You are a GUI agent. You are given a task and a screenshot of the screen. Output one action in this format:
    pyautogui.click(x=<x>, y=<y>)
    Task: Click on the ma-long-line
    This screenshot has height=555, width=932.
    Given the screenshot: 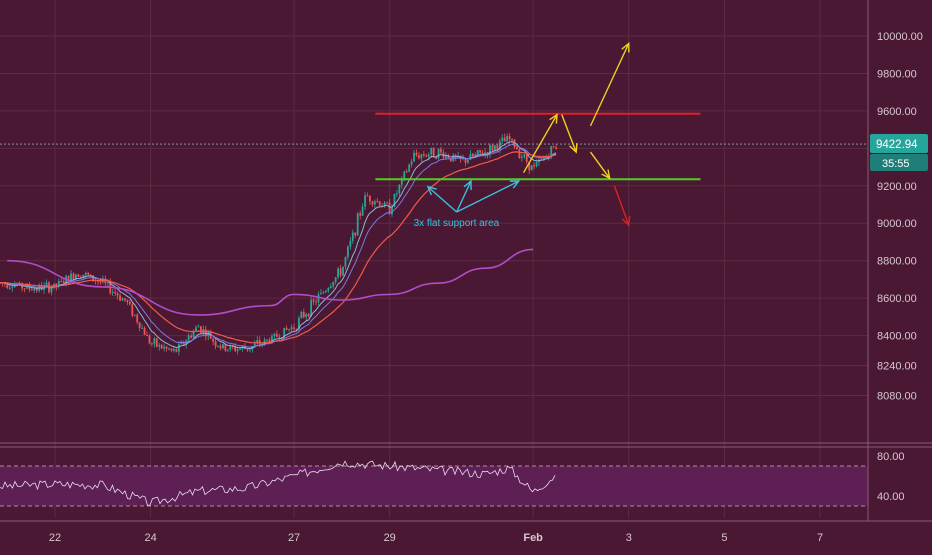 What is the action you would take?
    pyautogui.click(x=270, y=282)
    